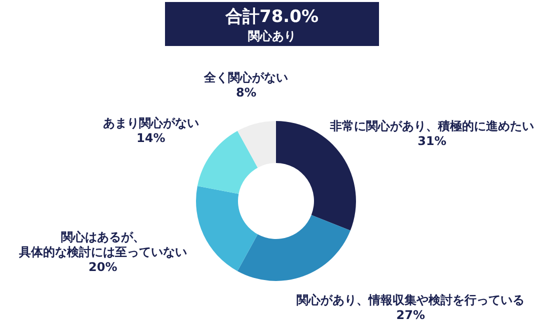 This screenshot has height=325, width=536. What do you see at coordinates (245, 77) in the screenshot?
I see `slice-label: 全く関心がない` at bounding box center [245, 77].